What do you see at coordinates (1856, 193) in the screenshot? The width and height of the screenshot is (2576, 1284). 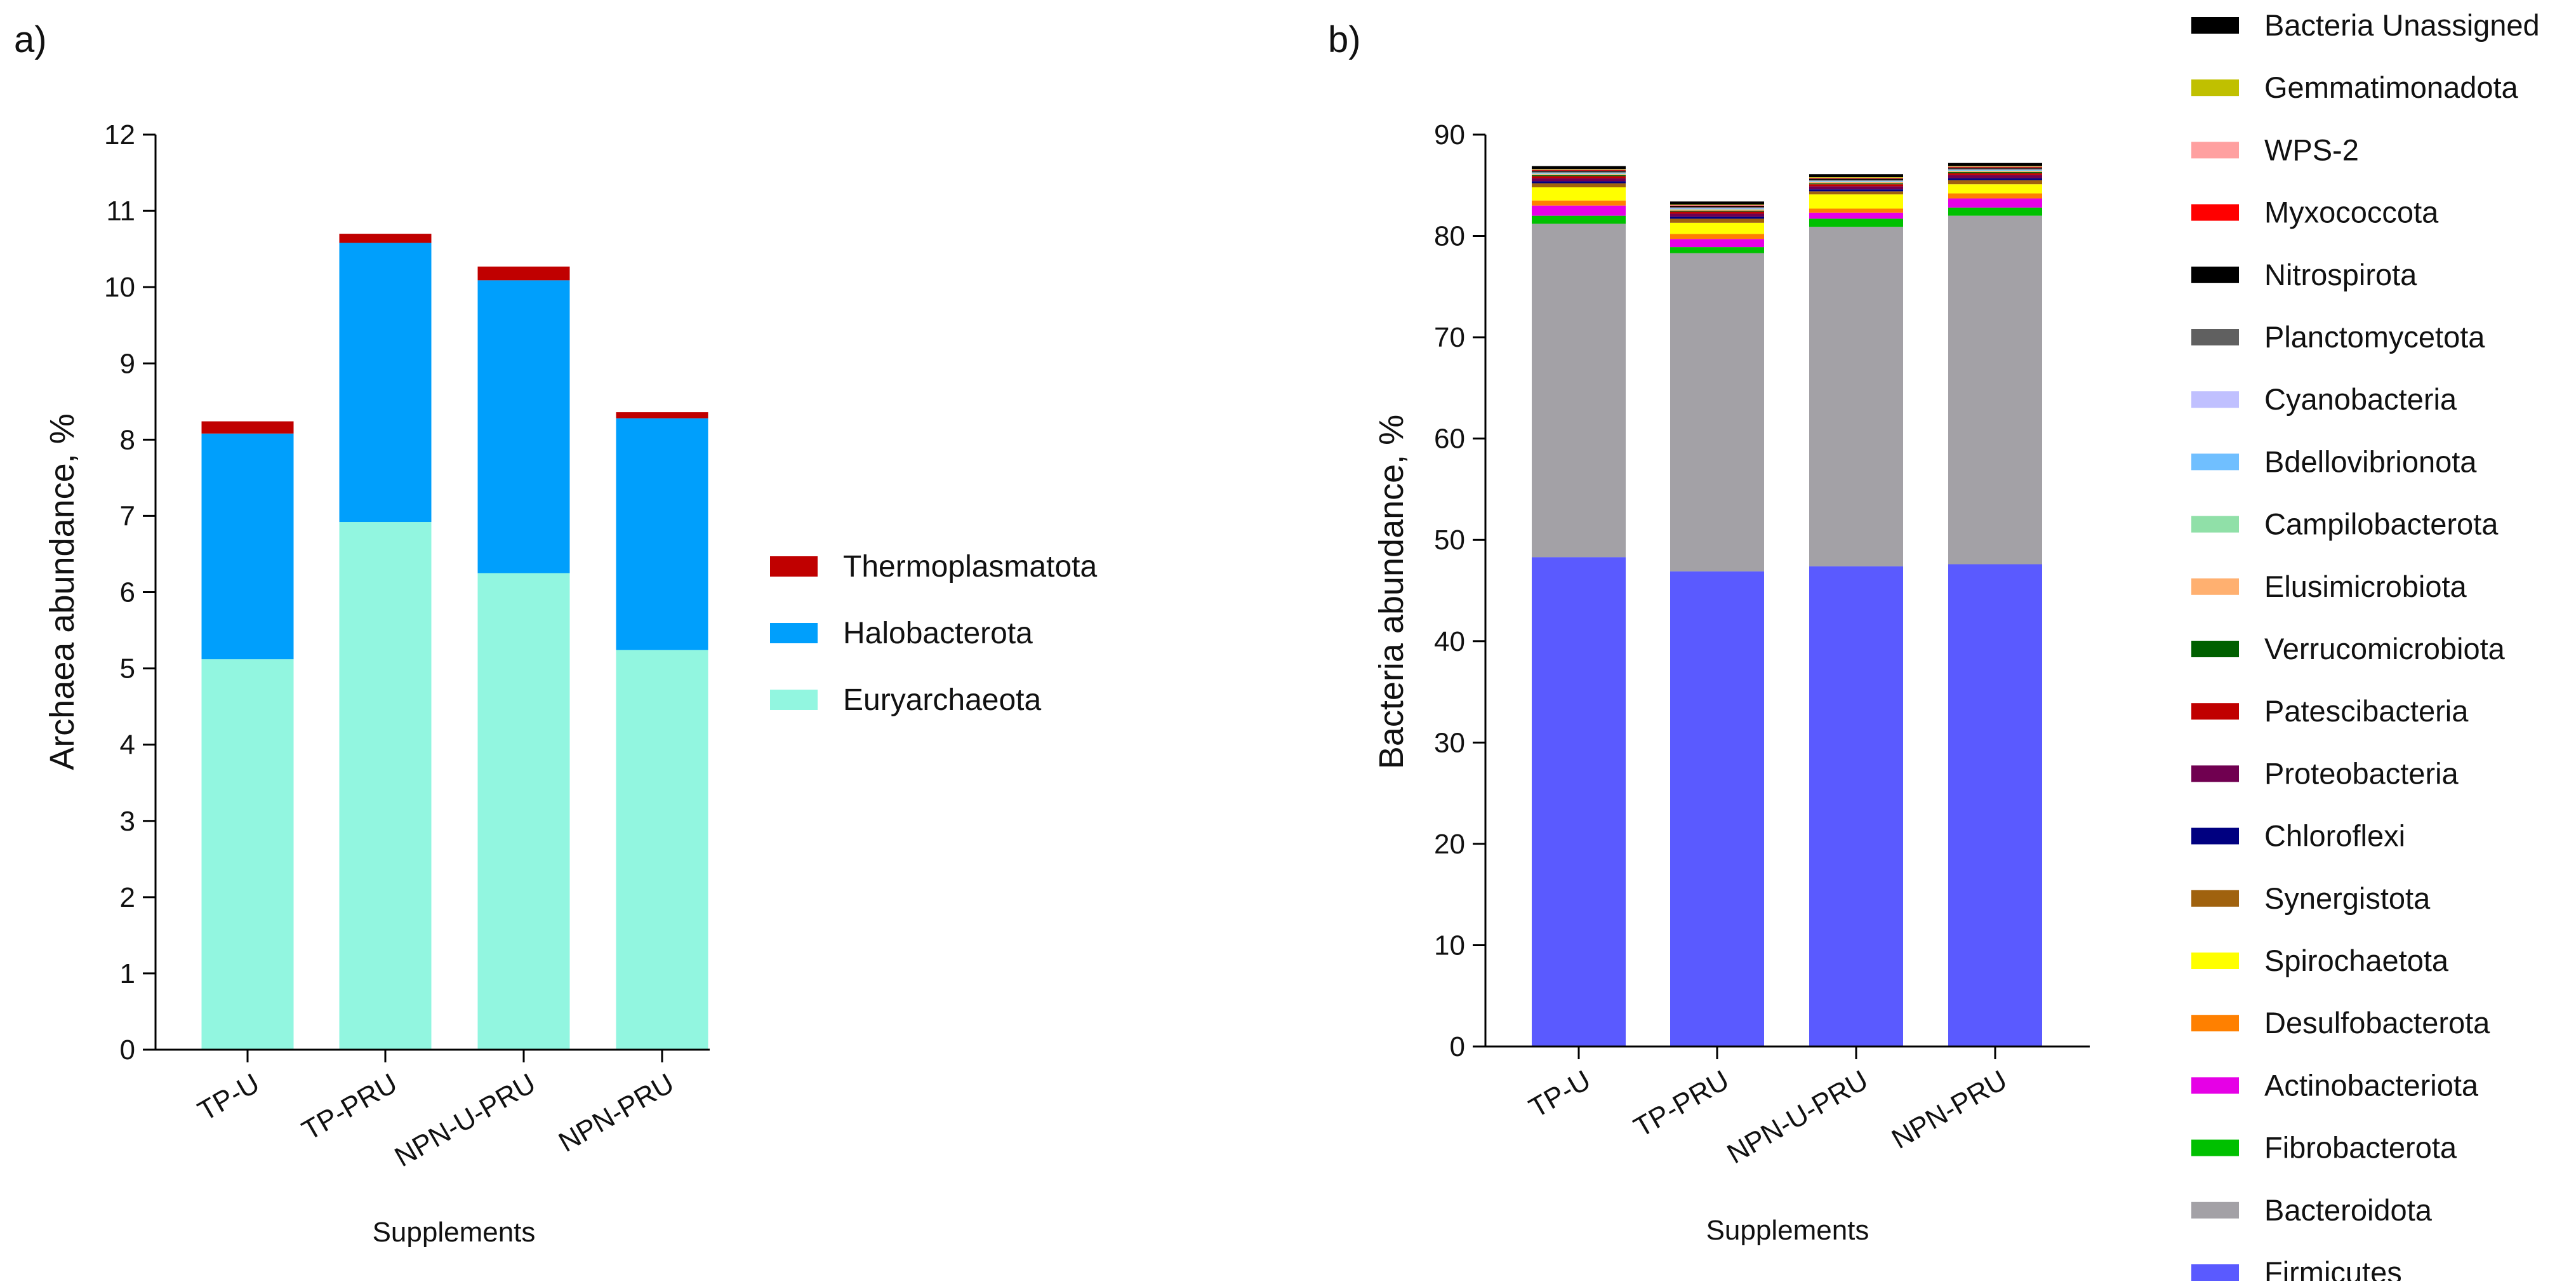 I see `bar-synergistota-npn-u-pru` at bounding box center [1856, 193].